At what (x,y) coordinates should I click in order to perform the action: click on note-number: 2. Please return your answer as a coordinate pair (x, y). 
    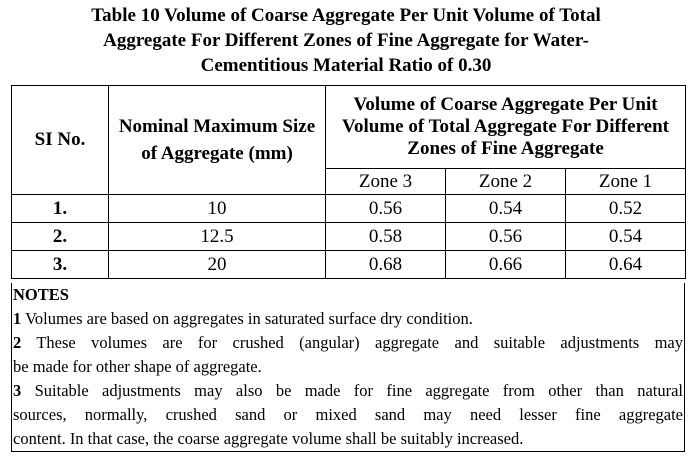
    Looking at the image, I should click on (17, 342).